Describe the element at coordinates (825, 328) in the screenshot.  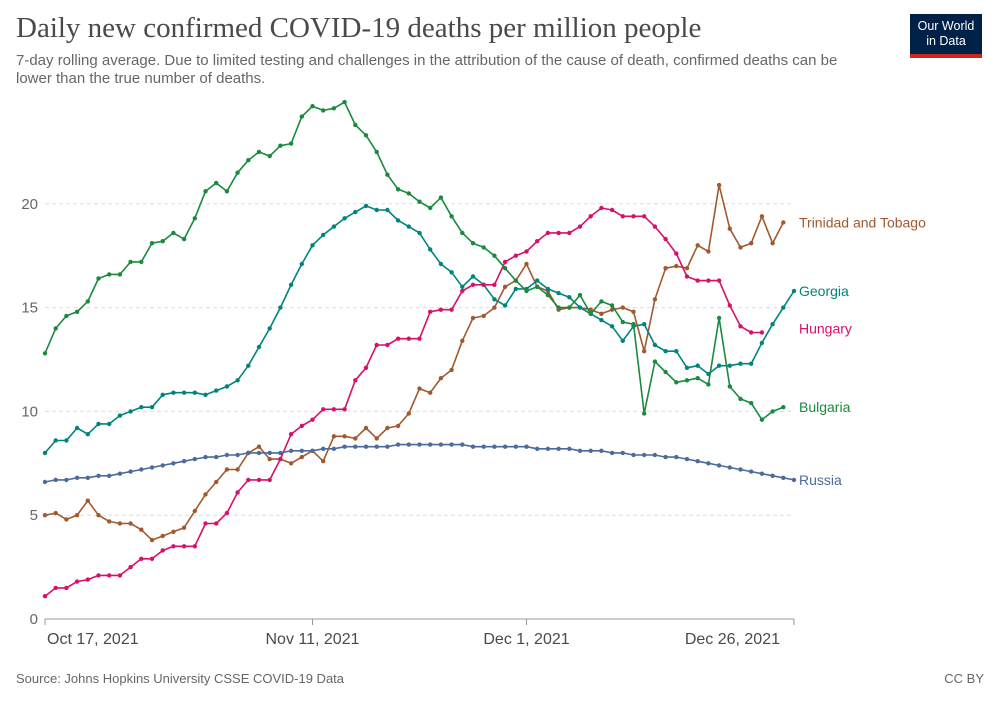
I see `series-label-hungary: Hungary` at that location.